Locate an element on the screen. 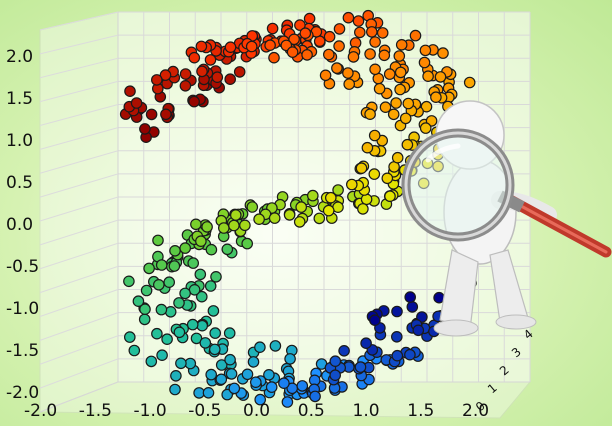 This screenshot has height=426, width=612. y-tick-label: -1.0 is located at coordinates (22, 309).